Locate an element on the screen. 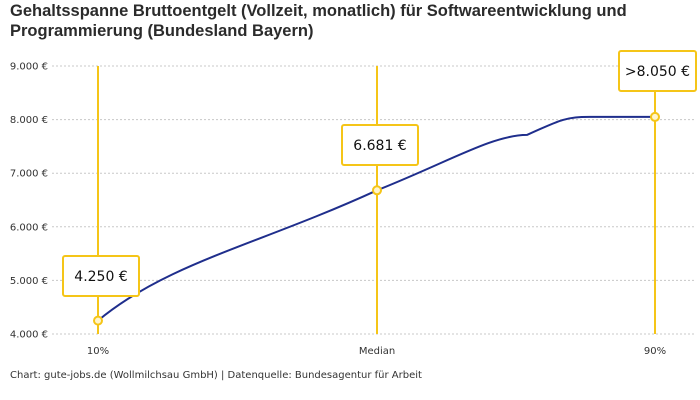 This screenshot has height=400, width=700. data-label: 4.250 € is located at coordinates (100, 277).